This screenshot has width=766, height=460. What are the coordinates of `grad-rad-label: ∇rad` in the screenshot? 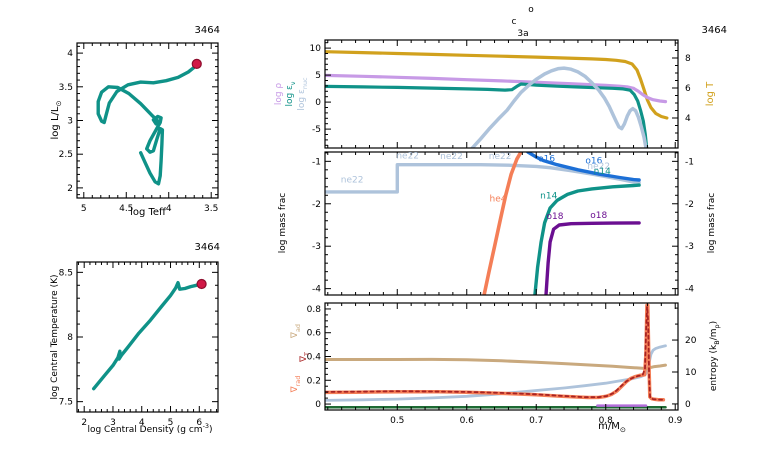 It's located at (296, 385).